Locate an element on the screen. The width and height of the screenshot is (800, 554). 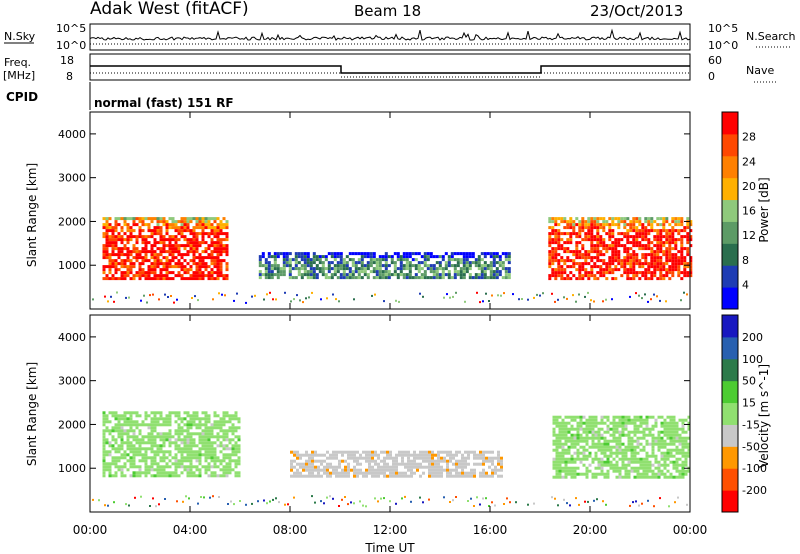
colorbar-tick-label: 28 is located at coordinates (749, 137).